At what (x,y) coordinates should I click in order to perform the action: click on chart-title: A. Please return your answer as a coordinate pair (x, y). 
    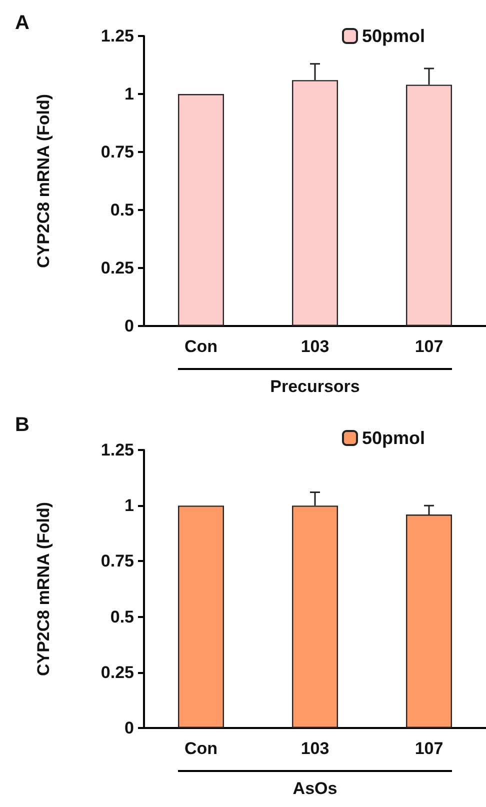
    Looking at the image, I should click on (22, 23).